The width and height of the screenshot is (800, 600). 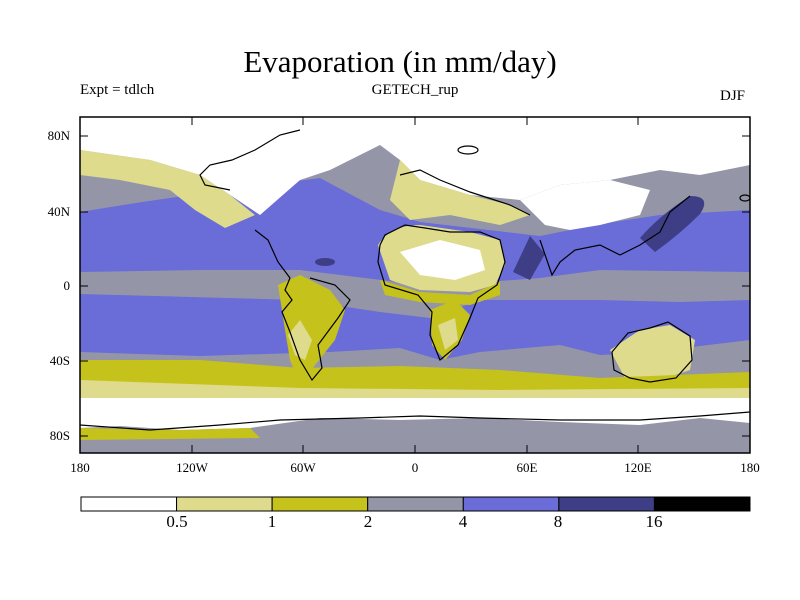 I want to click on plot-title: Evaporation (in mm/day), so click(x=400, y=61).